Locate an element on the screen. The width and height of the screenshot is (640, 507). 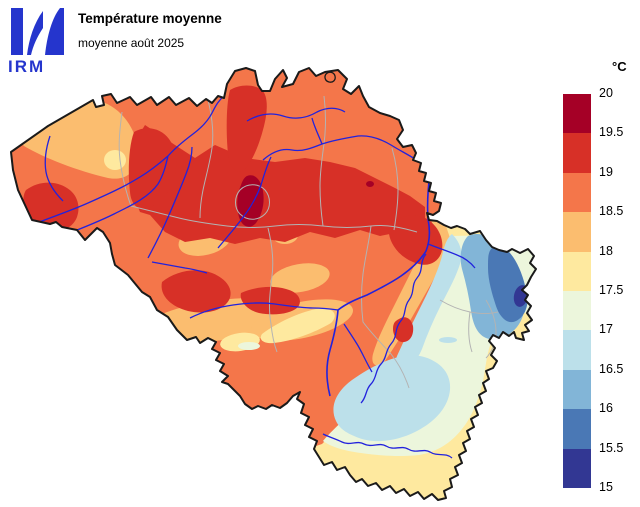
irm-logo-mark is located at coordinates (37, 31).